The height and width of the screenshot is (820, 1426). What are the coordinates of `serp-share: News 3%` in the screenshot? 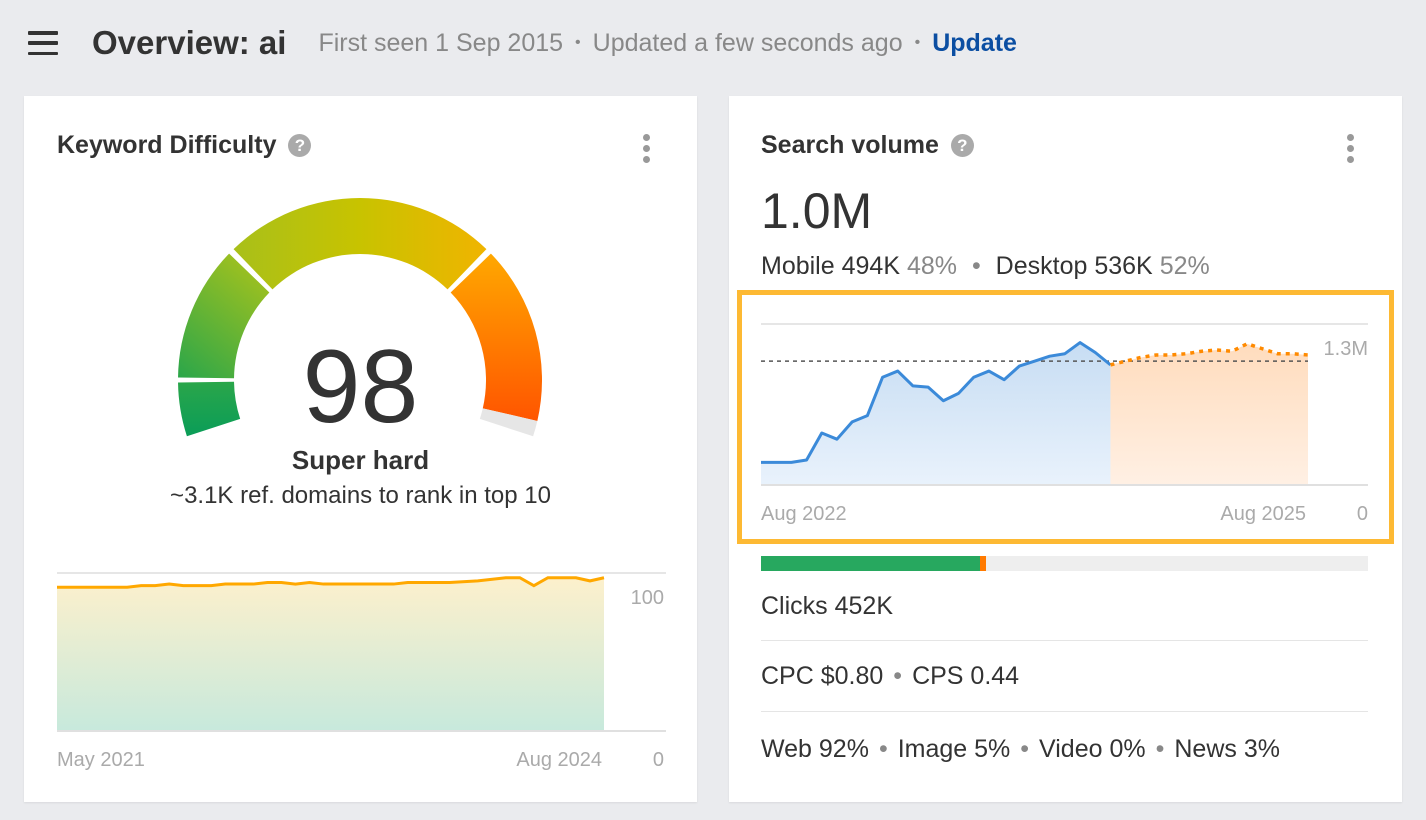 It's located at (1227, 749).